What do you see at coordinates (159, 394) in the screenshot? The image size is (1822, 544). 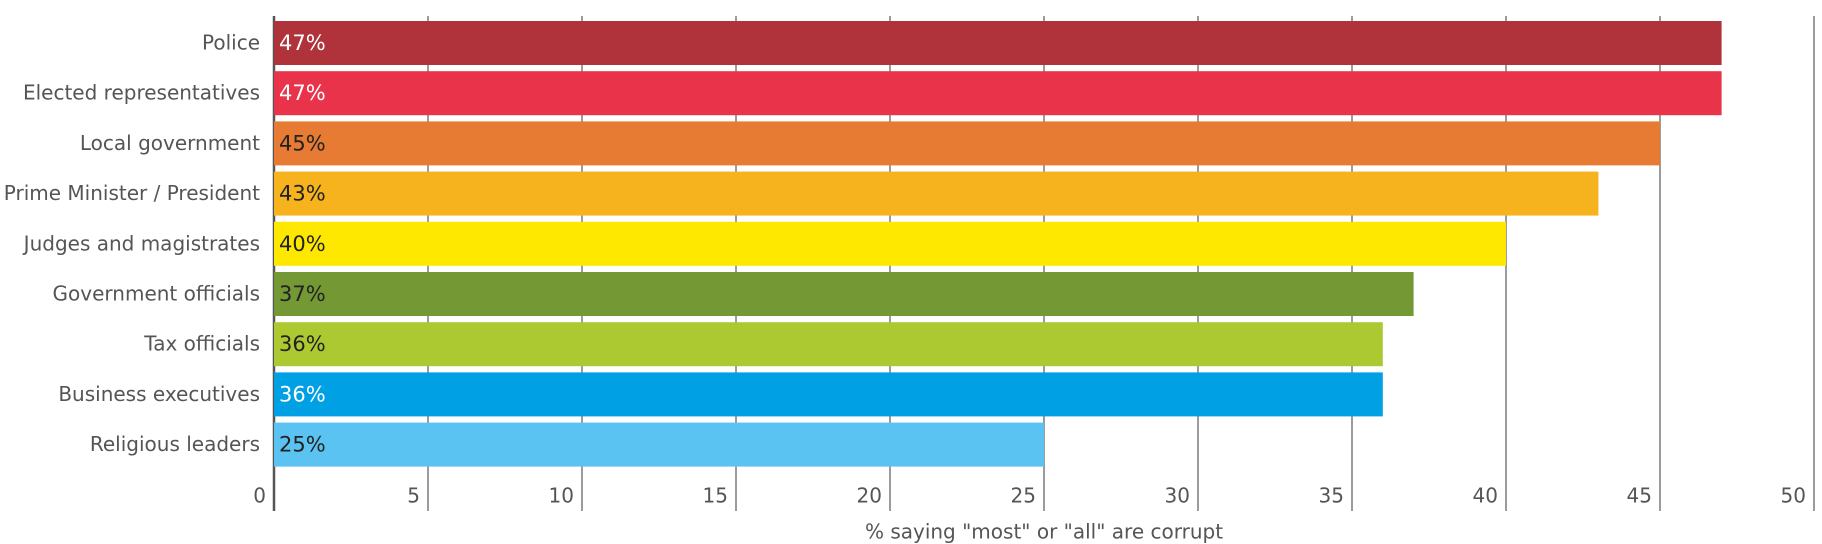 I see `y-tick-label: Business executives` at bounding box center [159, 394].